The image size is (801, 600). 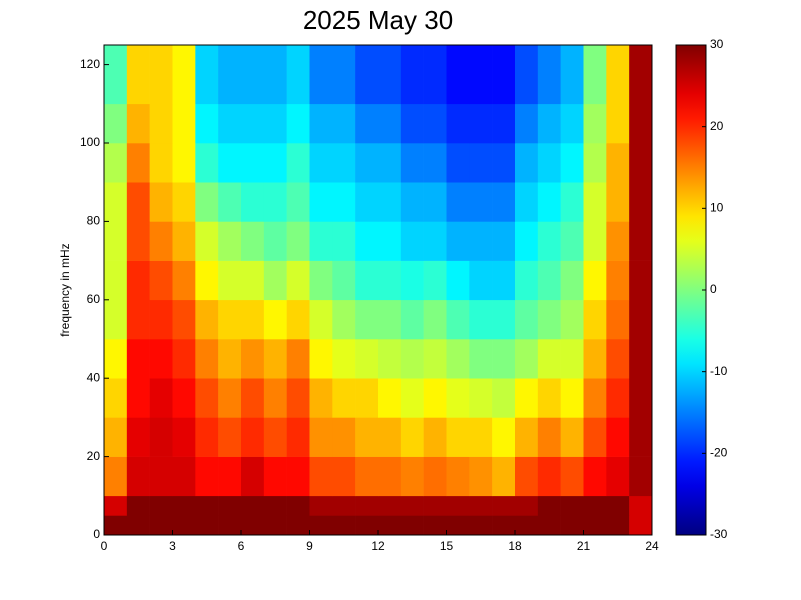 What do you see at coordinates (717, 44) in the screenshot?
I see `colorbar-tick-label: 30` at bounding box center [717, 44].